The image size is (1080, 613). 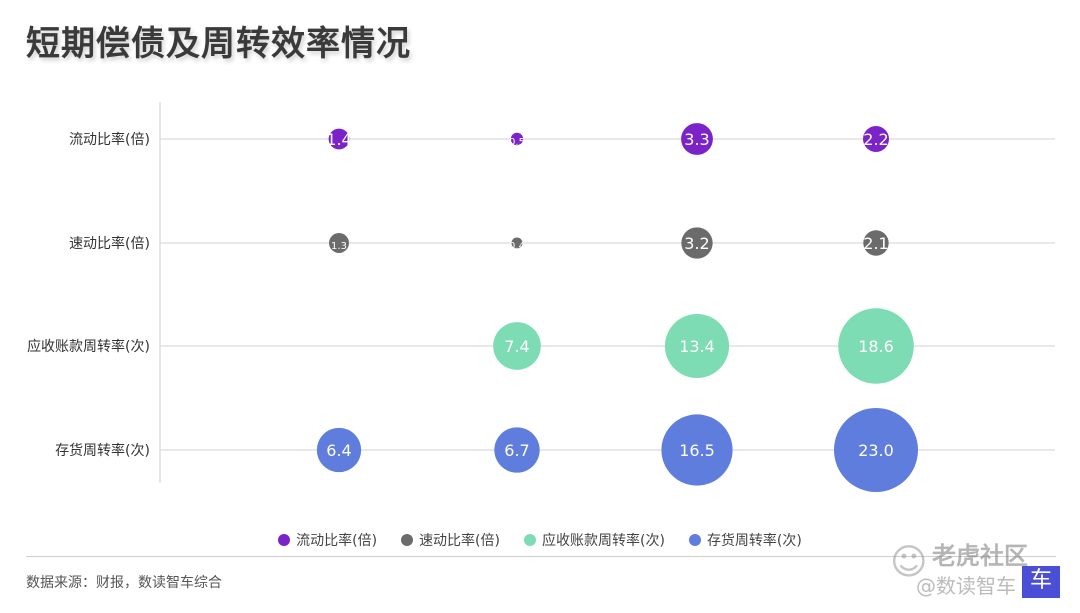 I want to click on watermark-handle: @数读智车, so click(x=966, y=586).